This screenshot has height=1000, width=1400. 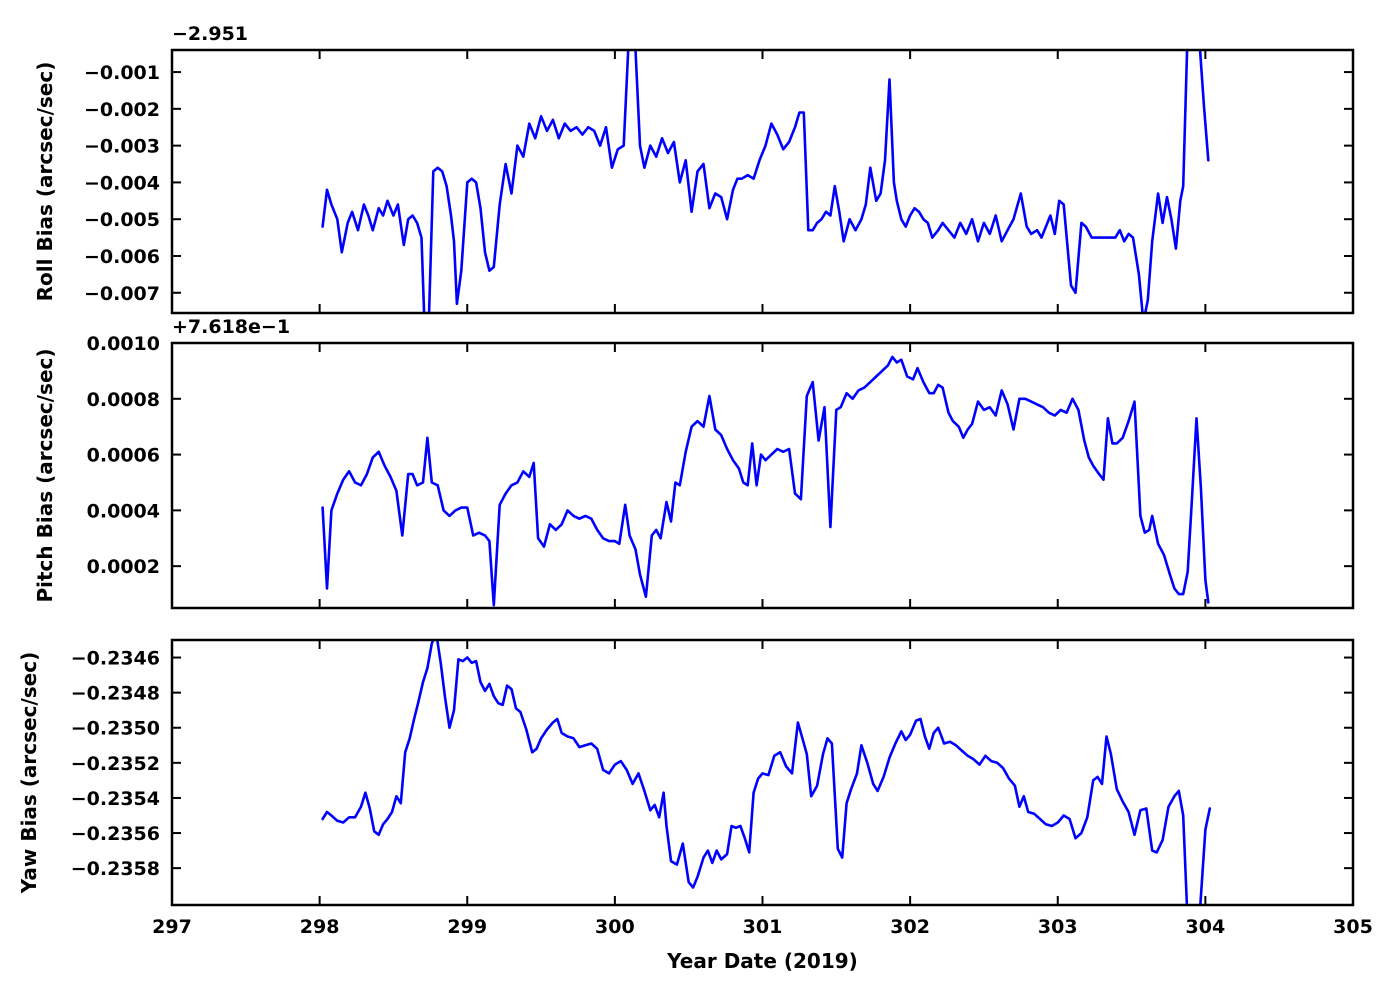 I want to click on x-tick-label: 297, so click(x=172, y=927).